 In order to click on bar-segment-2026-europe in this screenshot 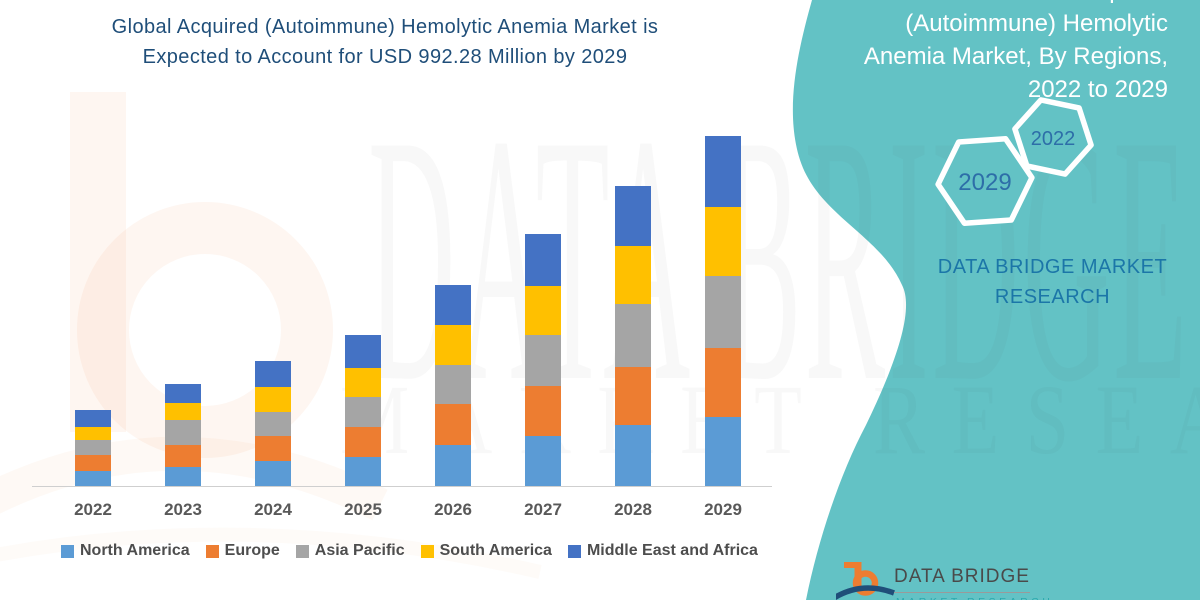, I will do `click(453, 425)`.